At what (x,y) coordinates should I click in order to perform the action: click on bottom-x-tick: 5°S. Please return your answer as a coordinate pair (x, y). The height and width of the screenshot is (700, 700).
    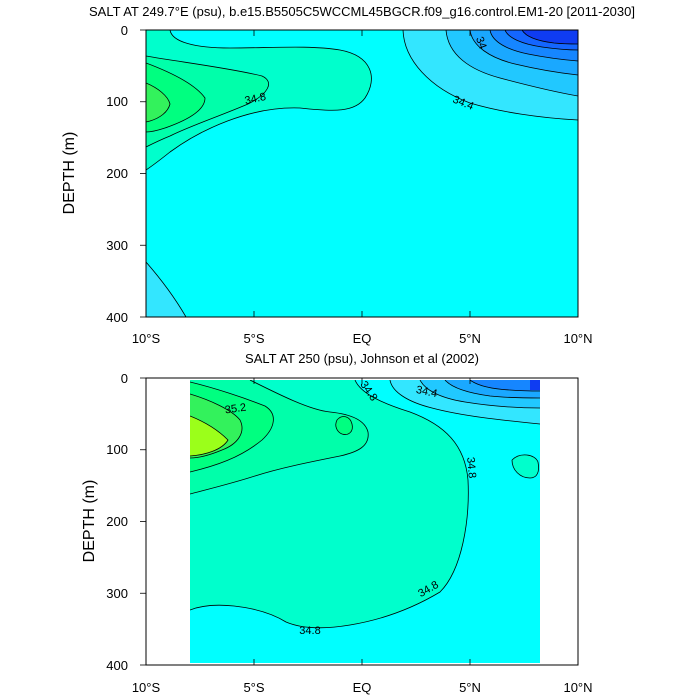
    Looking at the image, I should click on (253, 687).